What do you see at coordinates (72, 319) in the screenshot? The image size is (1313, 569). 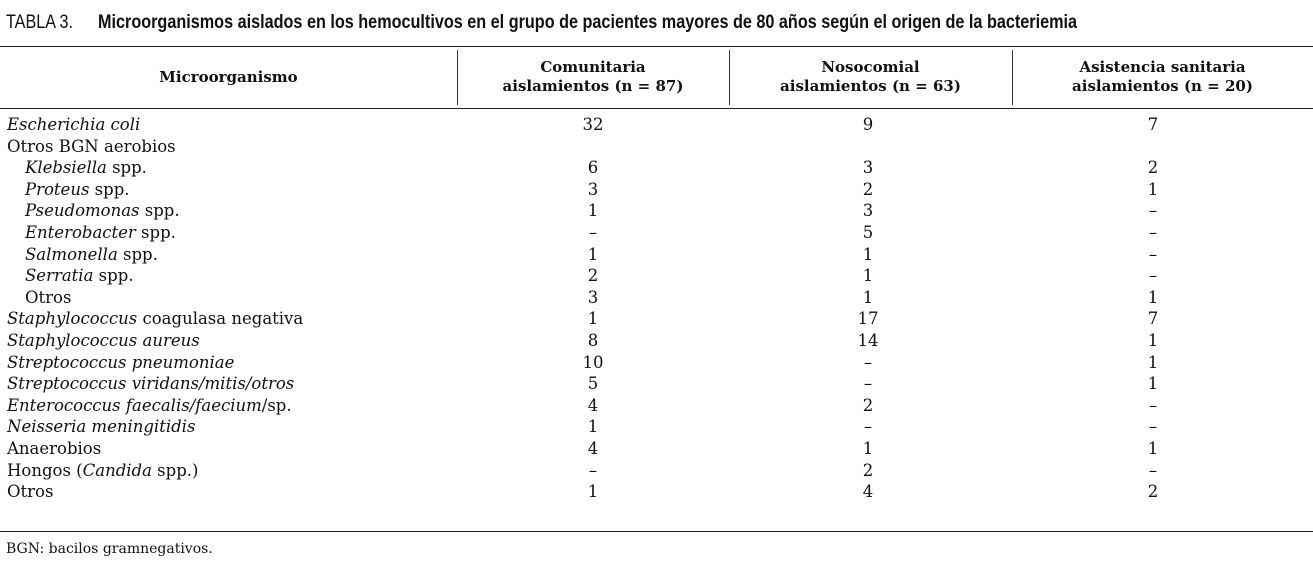 I see `label-part: Staphylococcus` at bounding box center [72, 319].